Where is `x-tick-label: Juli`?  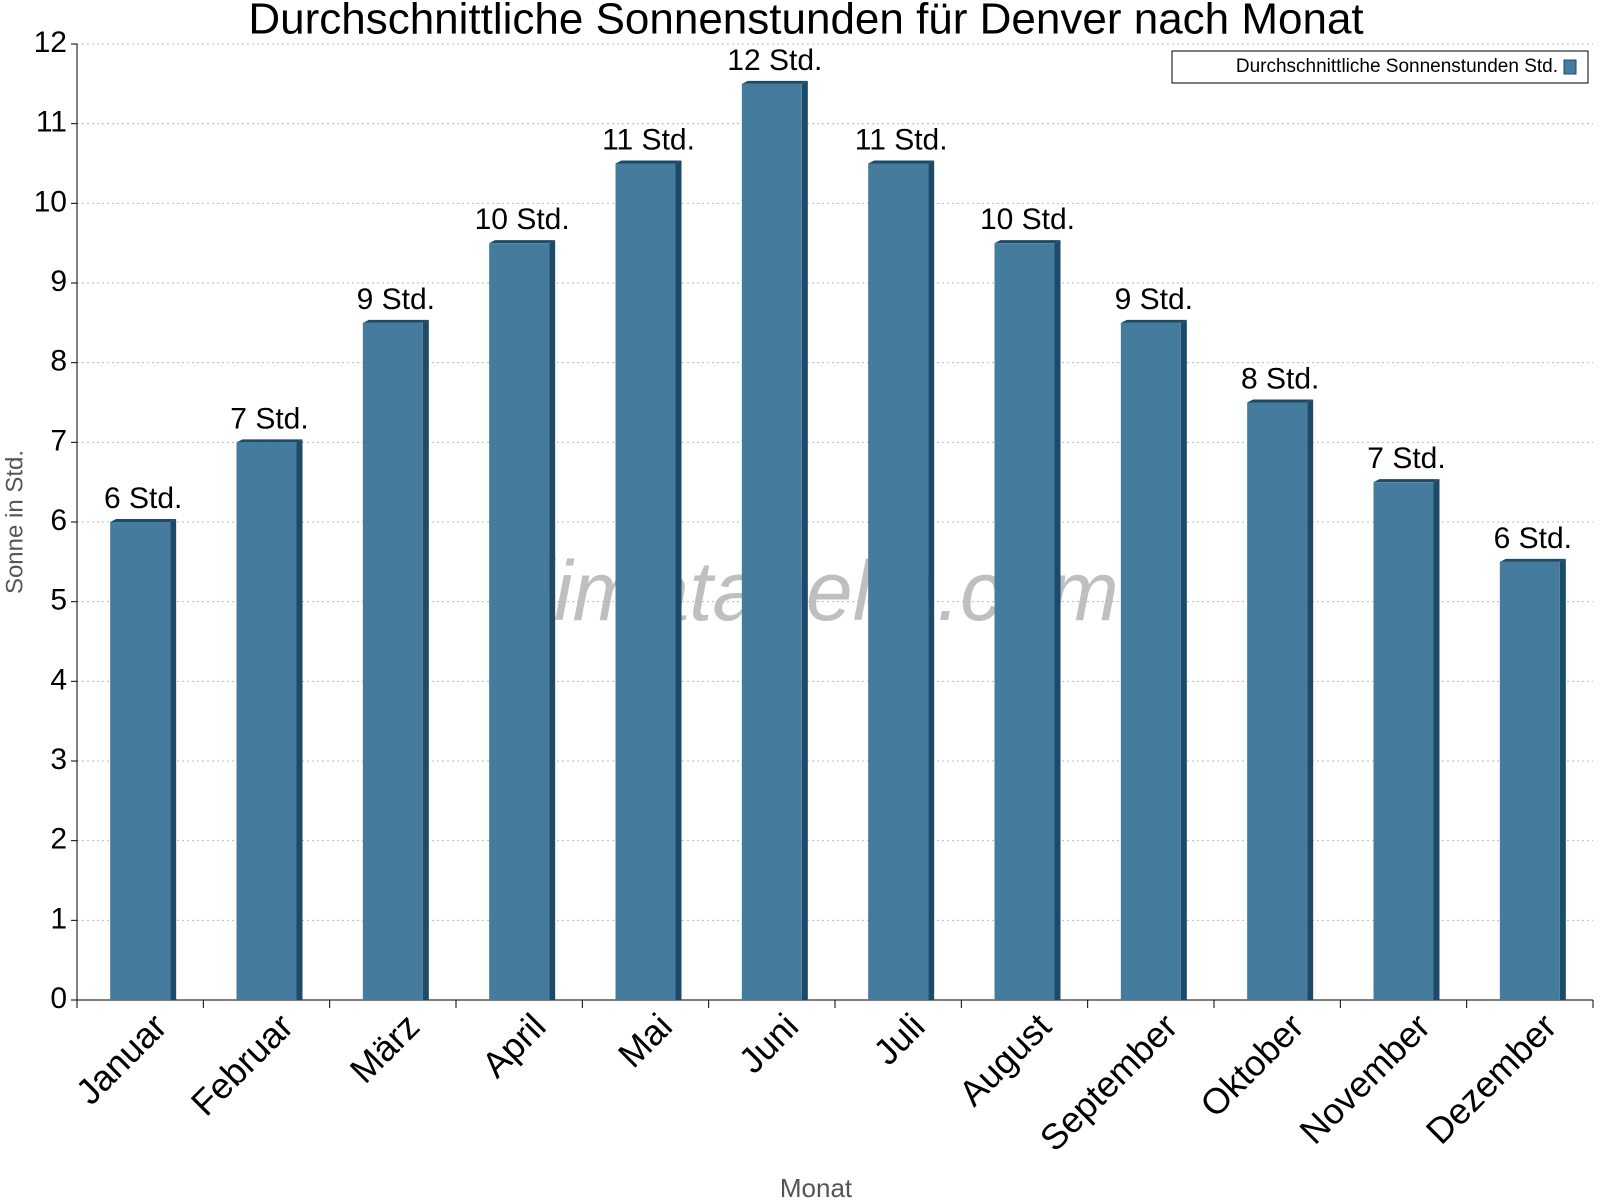
x-tick-label: Juli is located at coordinates (898, 1038).